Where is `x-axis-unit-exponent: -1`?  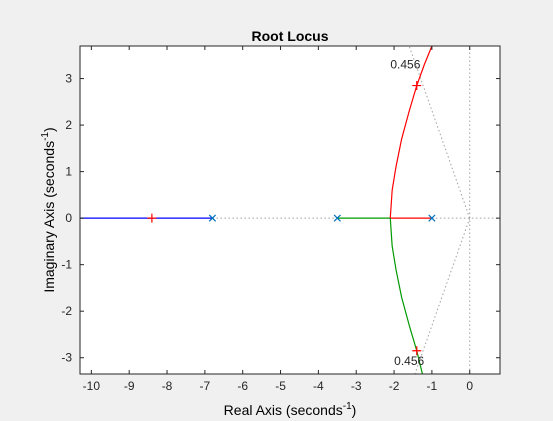 x-axis-unit-exponent: -1 is located at coordinates (347, 406).